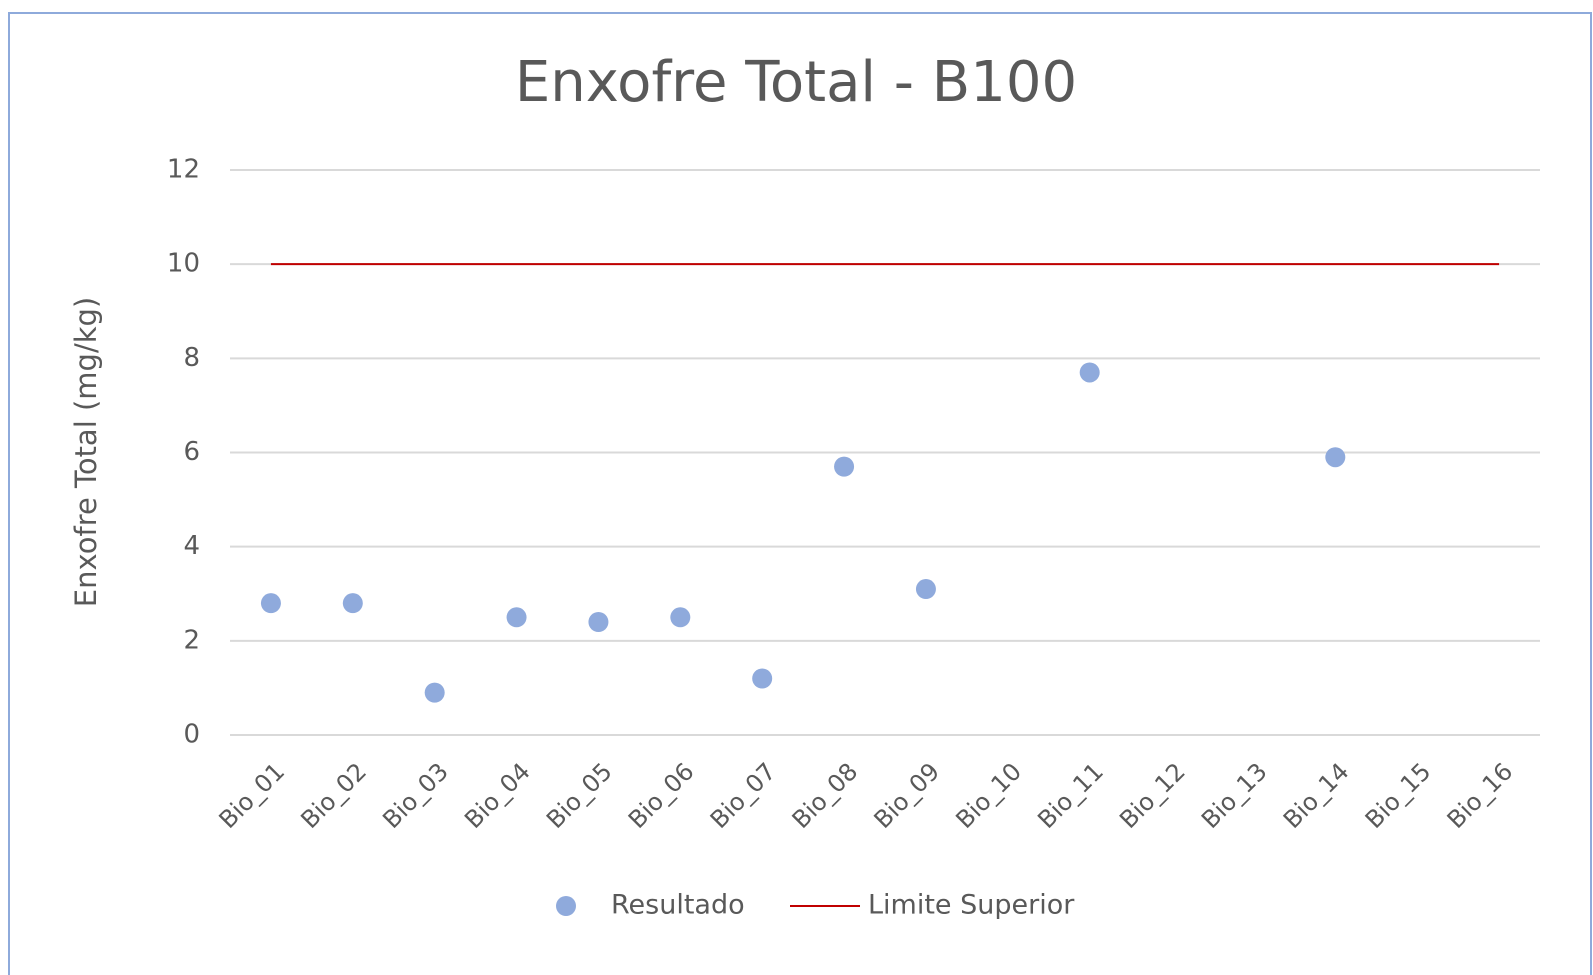 The height and width of the screenshot is (975, 1593). Describe the element at coordinates (678, 905) in the screenshot. I see `legend-label: Resultado` at that location.